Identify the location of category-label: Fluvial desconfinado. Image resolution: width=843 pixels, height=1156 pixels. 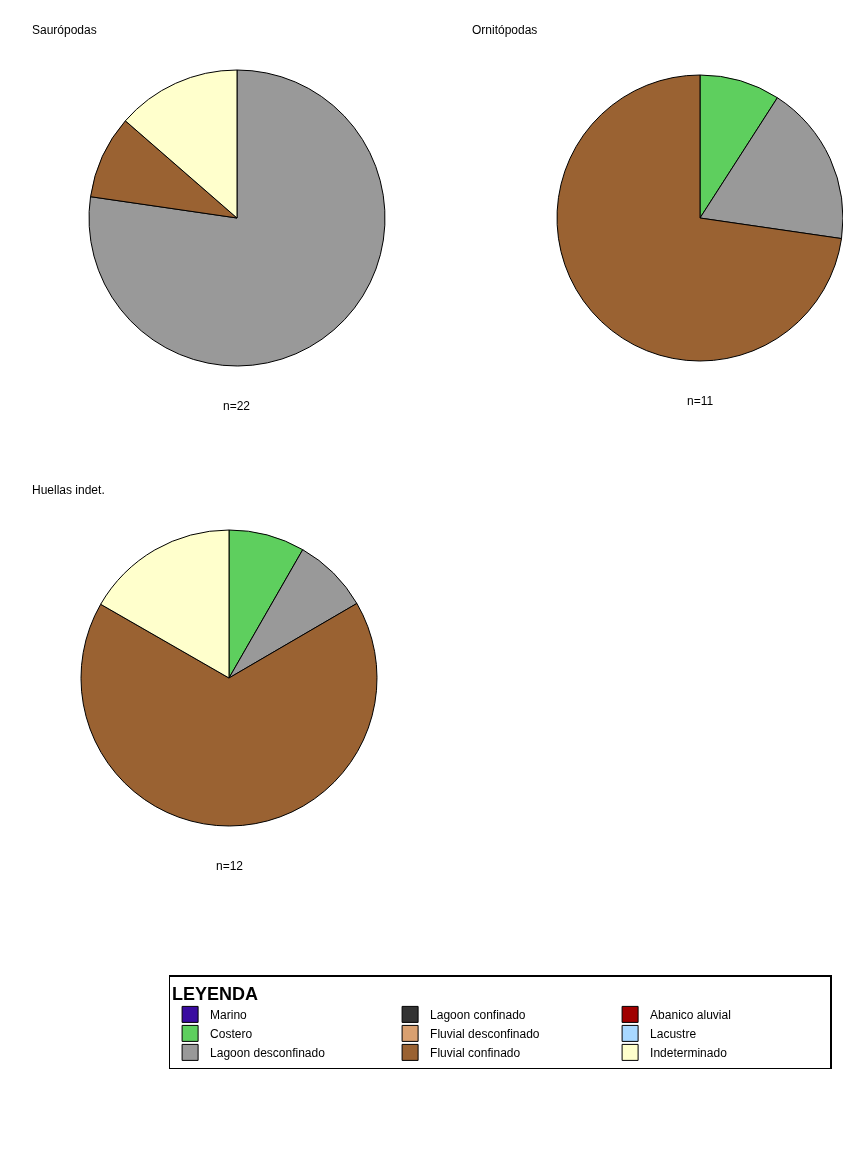
(485, 1034).